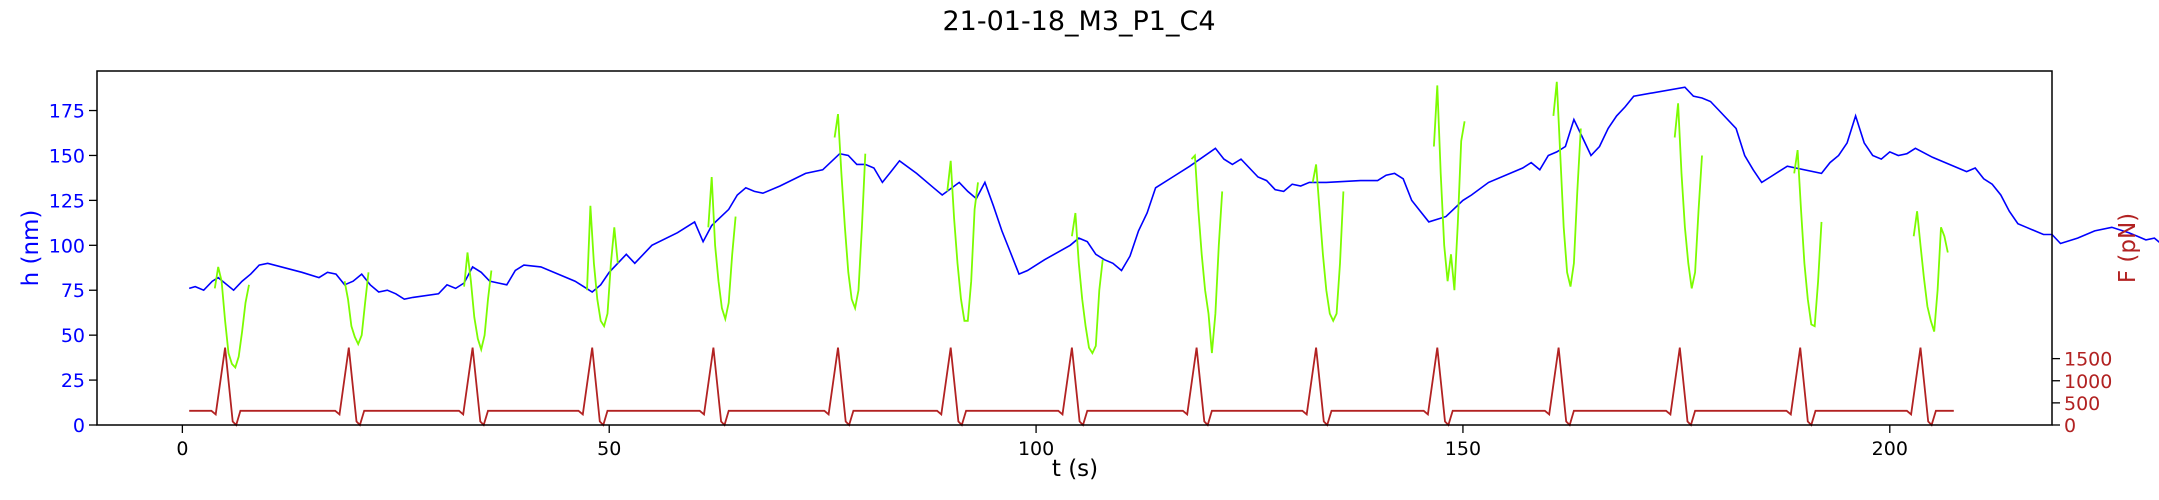 This screenshot has height=500, width=2159. I want to click on x-tick-label: 100, so click(1036, 449).